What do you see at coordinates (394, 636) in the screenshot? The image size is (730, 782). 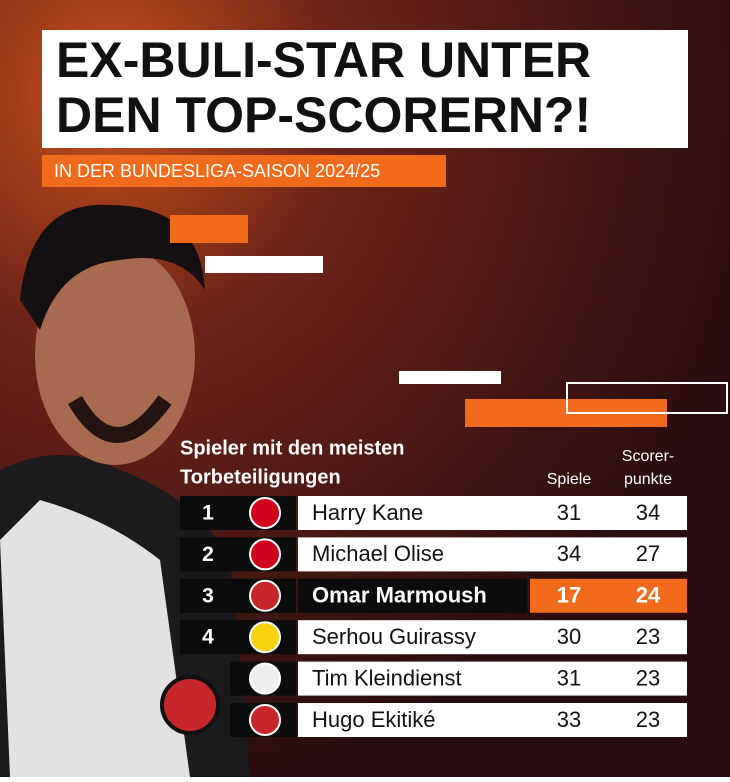 I see `player-name: Serhou Guirassy` at bounding box center [394, 636].